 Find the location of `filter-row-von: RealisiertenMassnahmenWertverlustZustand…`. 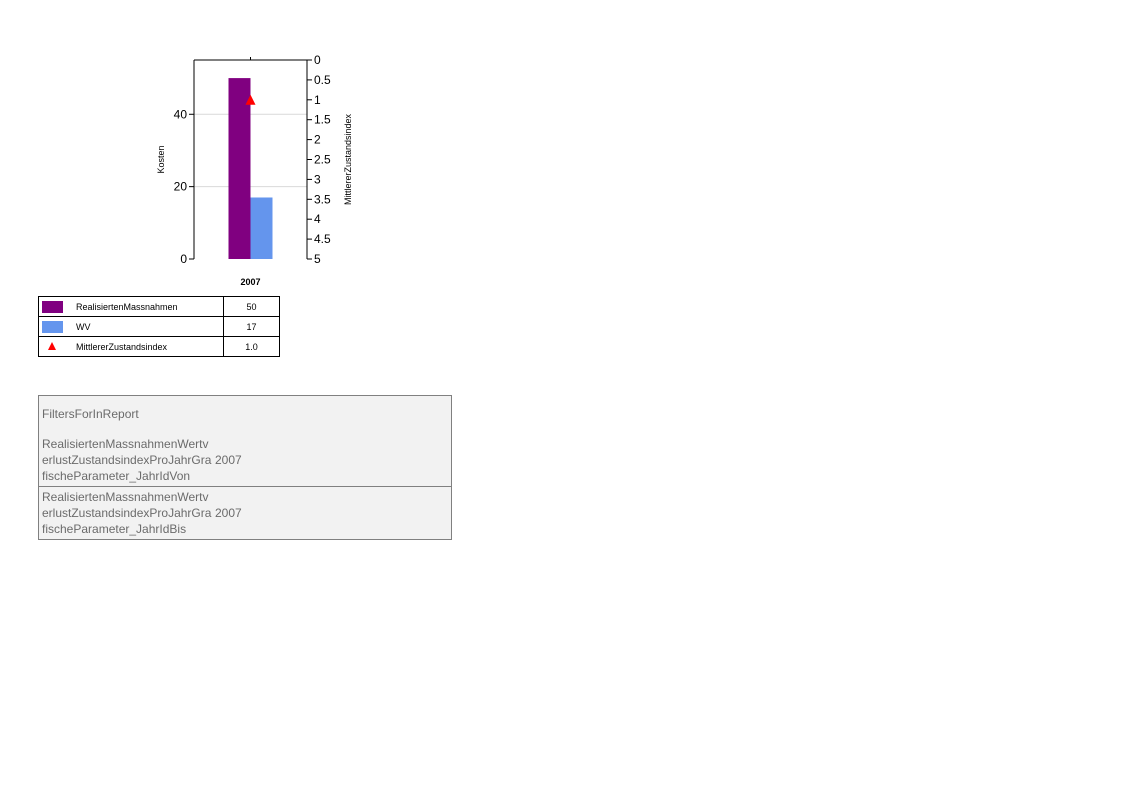

filter-row-von: RealisiertenMassnahmenWertverlustZustand… is located at coordinates (245, 461).